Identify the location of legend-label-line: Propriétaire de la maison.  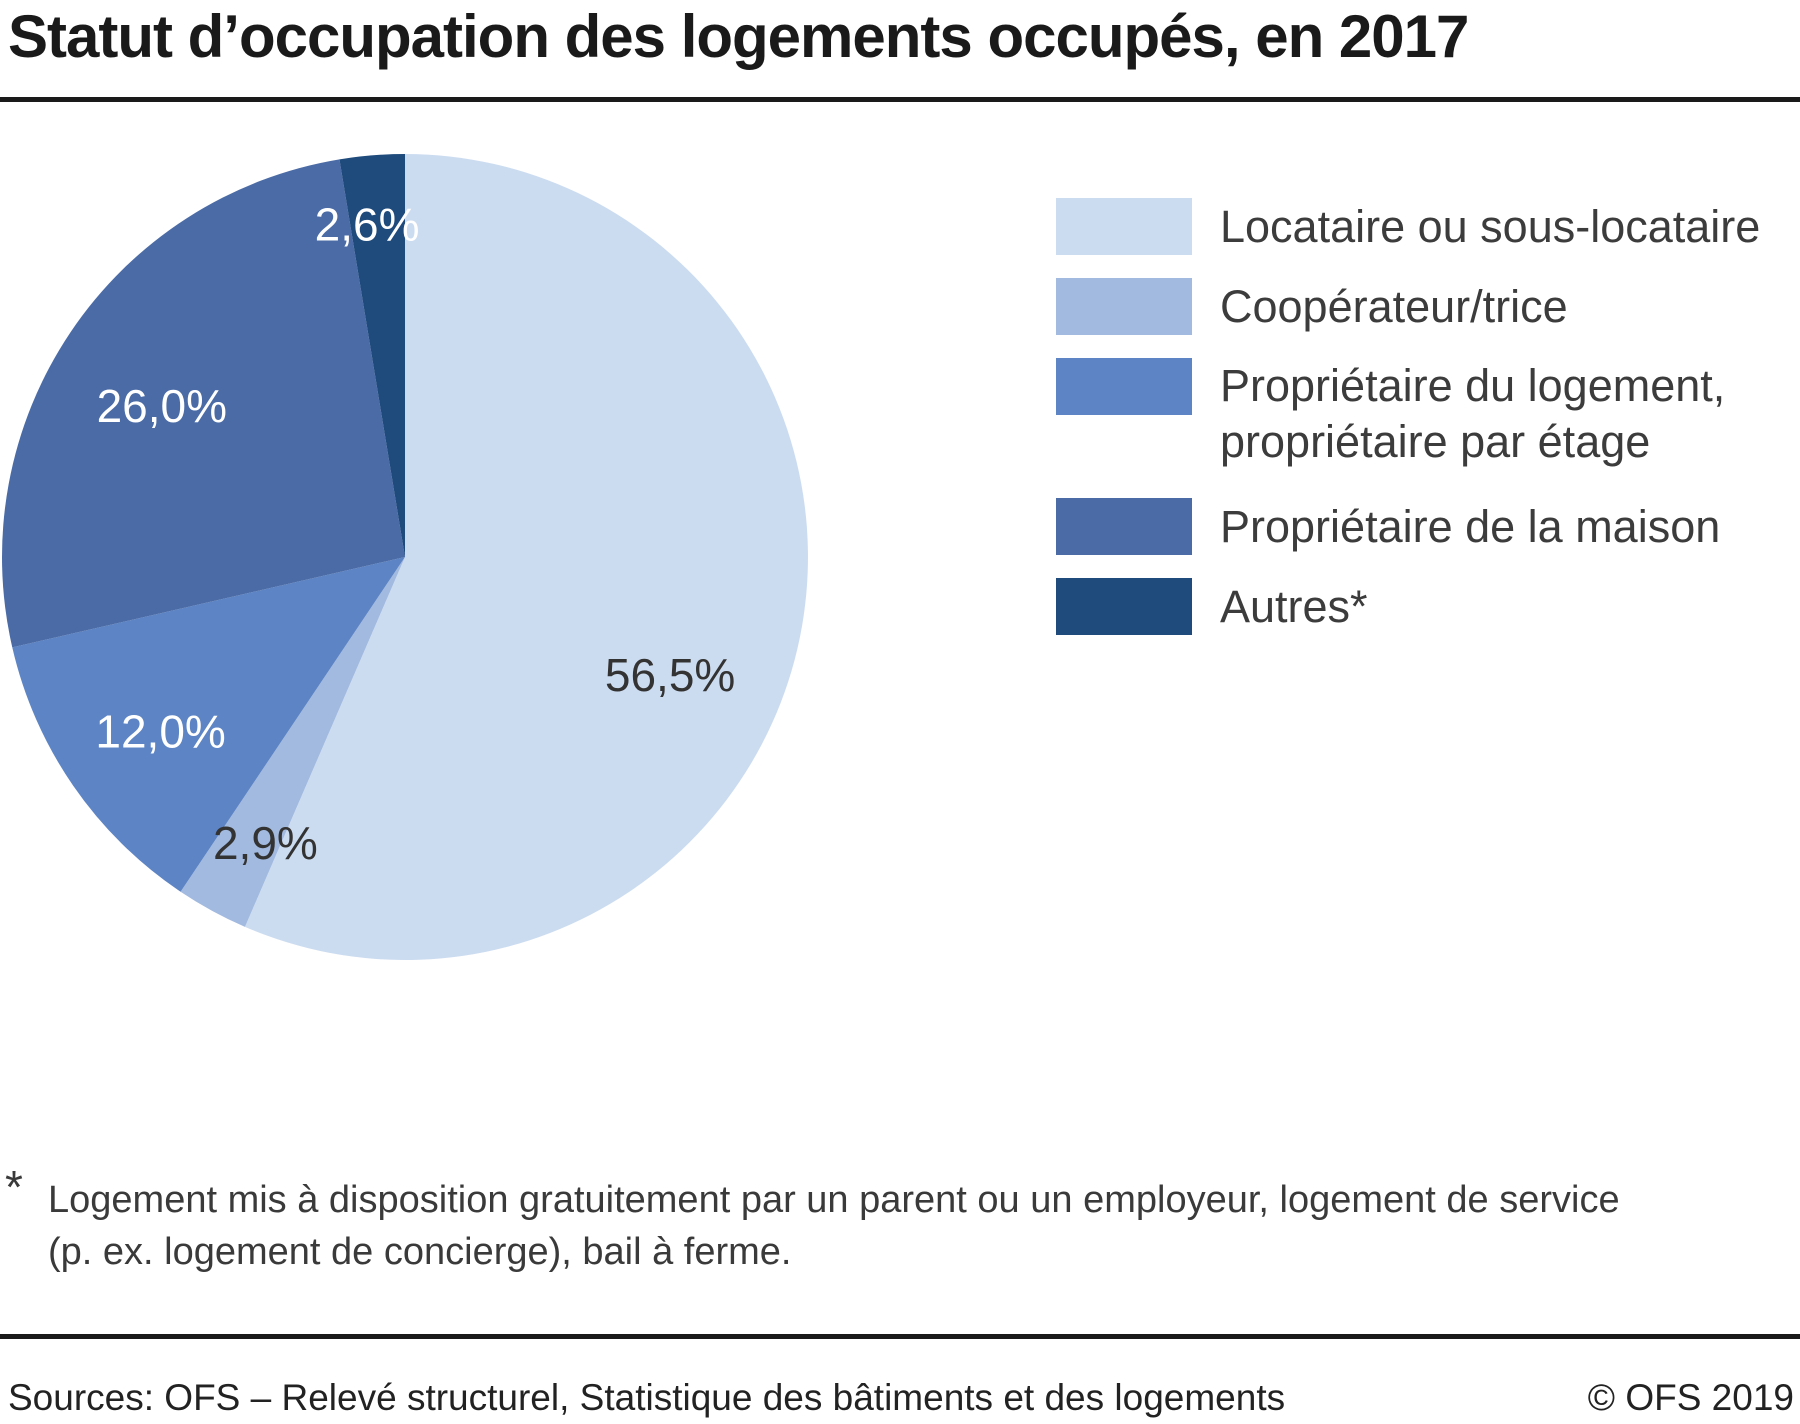
(1470, 526).